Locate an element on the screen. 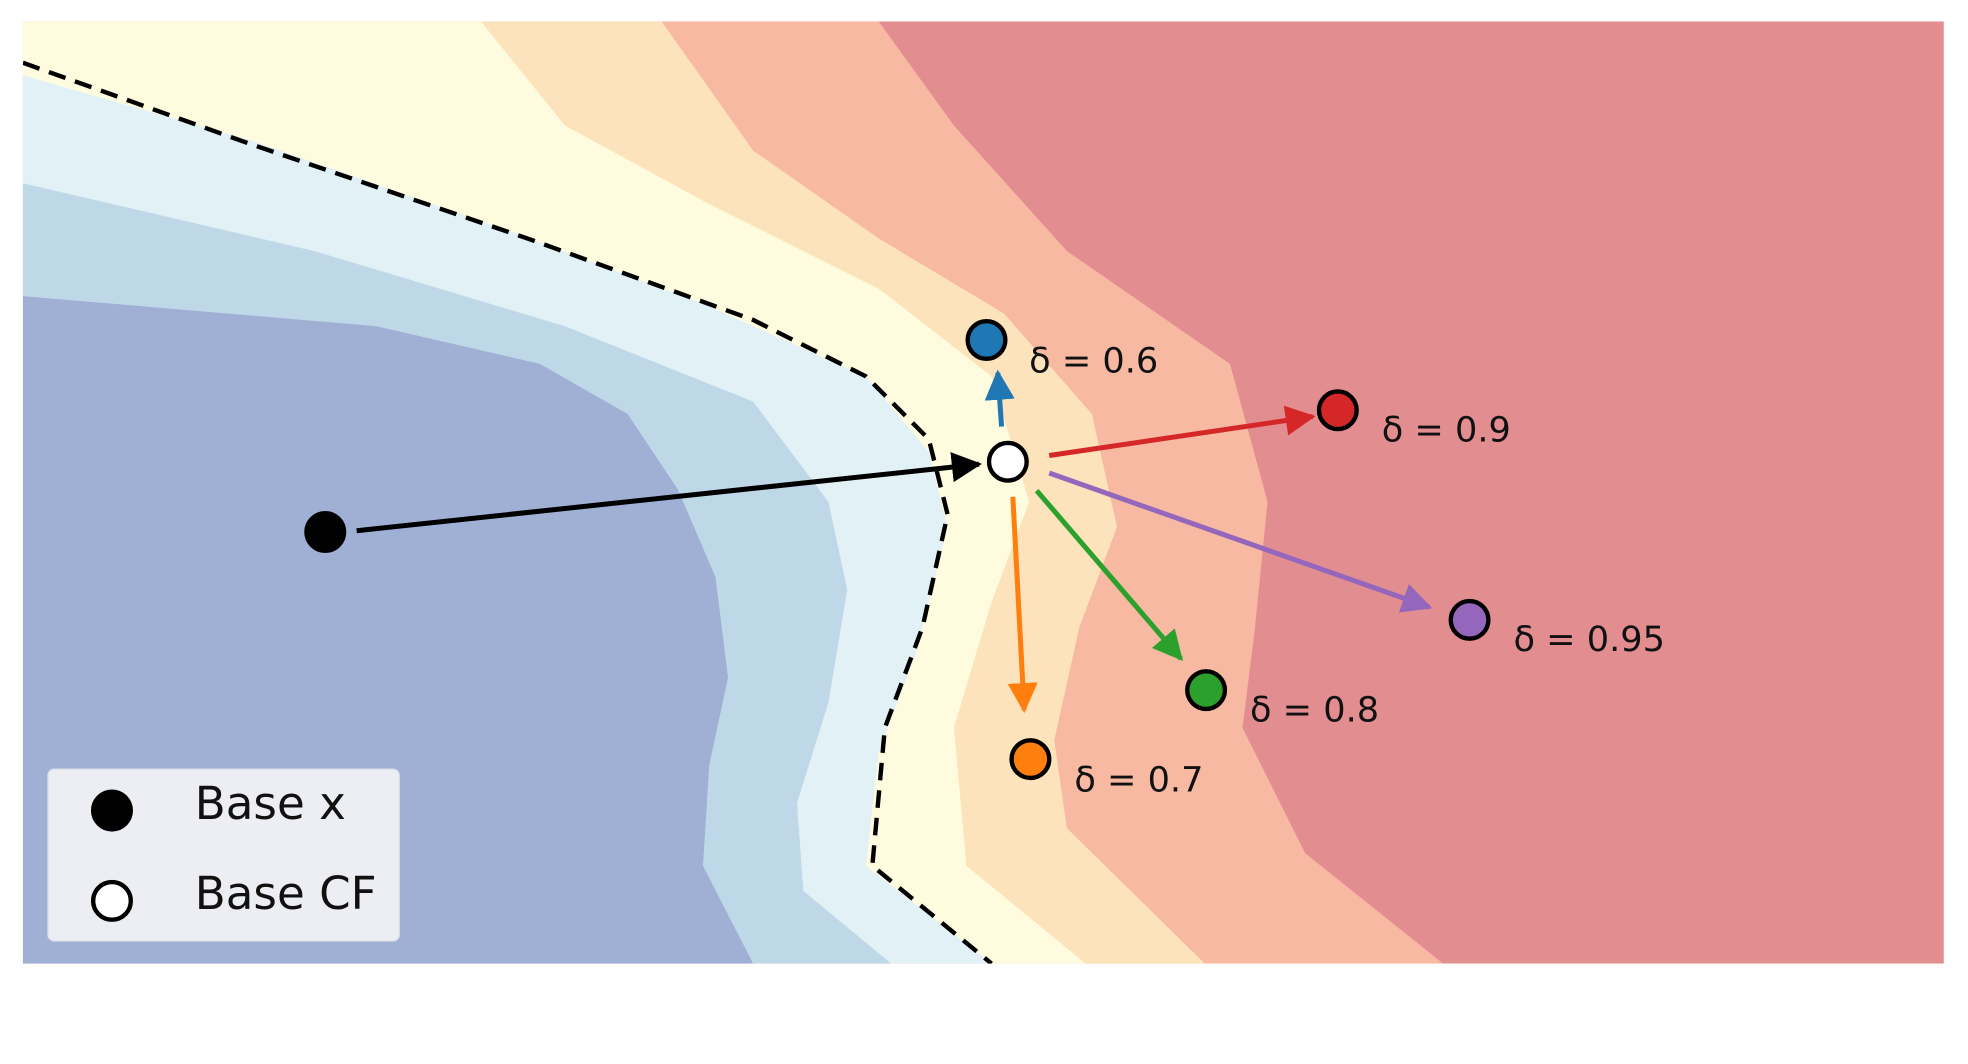  legend-box is located at coordinates (223, 855).